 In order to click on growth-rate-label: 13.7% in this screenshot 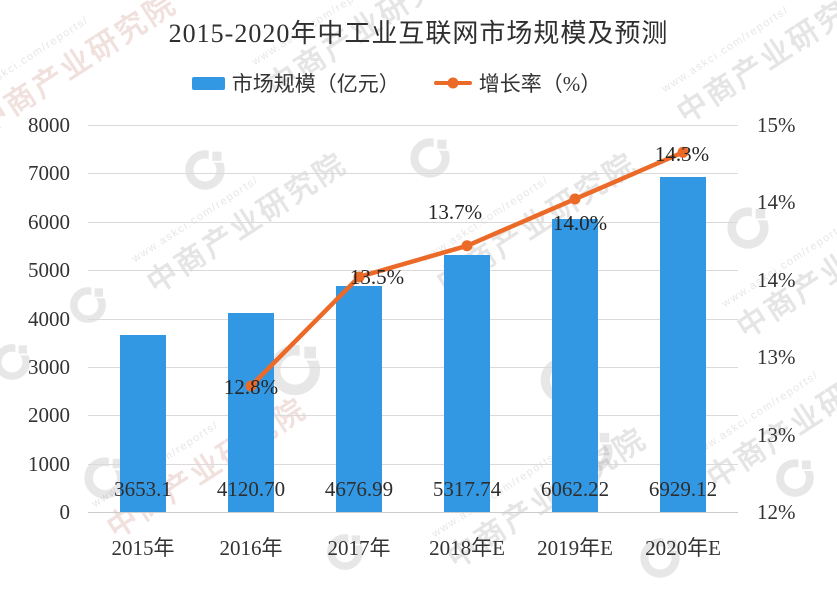, I will do `click(455, 211)`.